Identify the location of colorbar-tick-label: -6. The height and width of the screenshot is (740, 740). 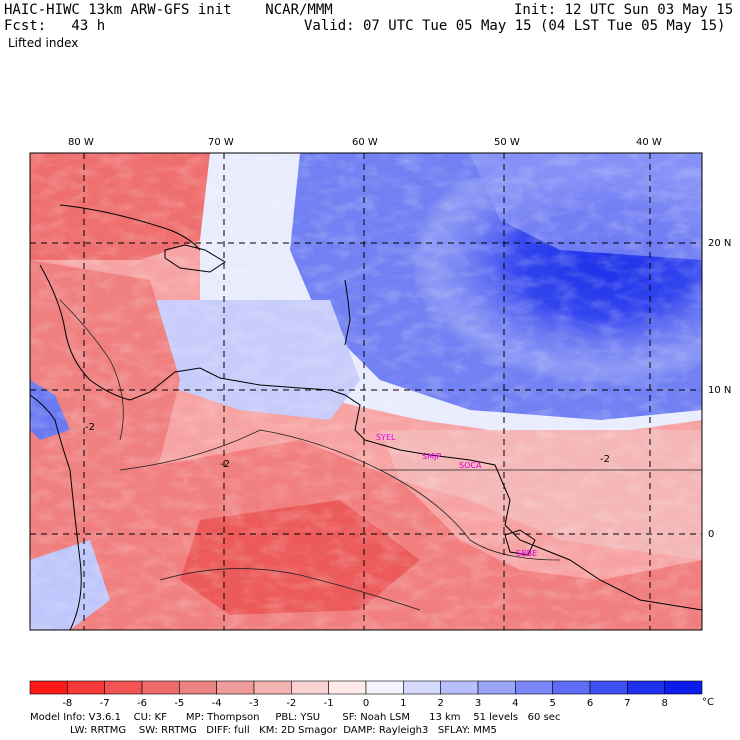
(142, 703).